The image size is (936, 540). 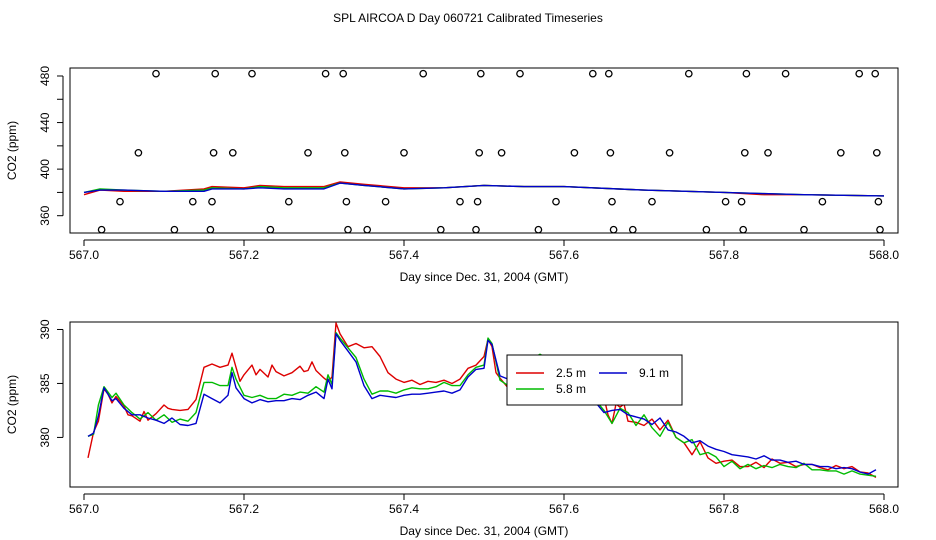 I want to click on top-y-tick-label: 400, so click(x=45, y=169).